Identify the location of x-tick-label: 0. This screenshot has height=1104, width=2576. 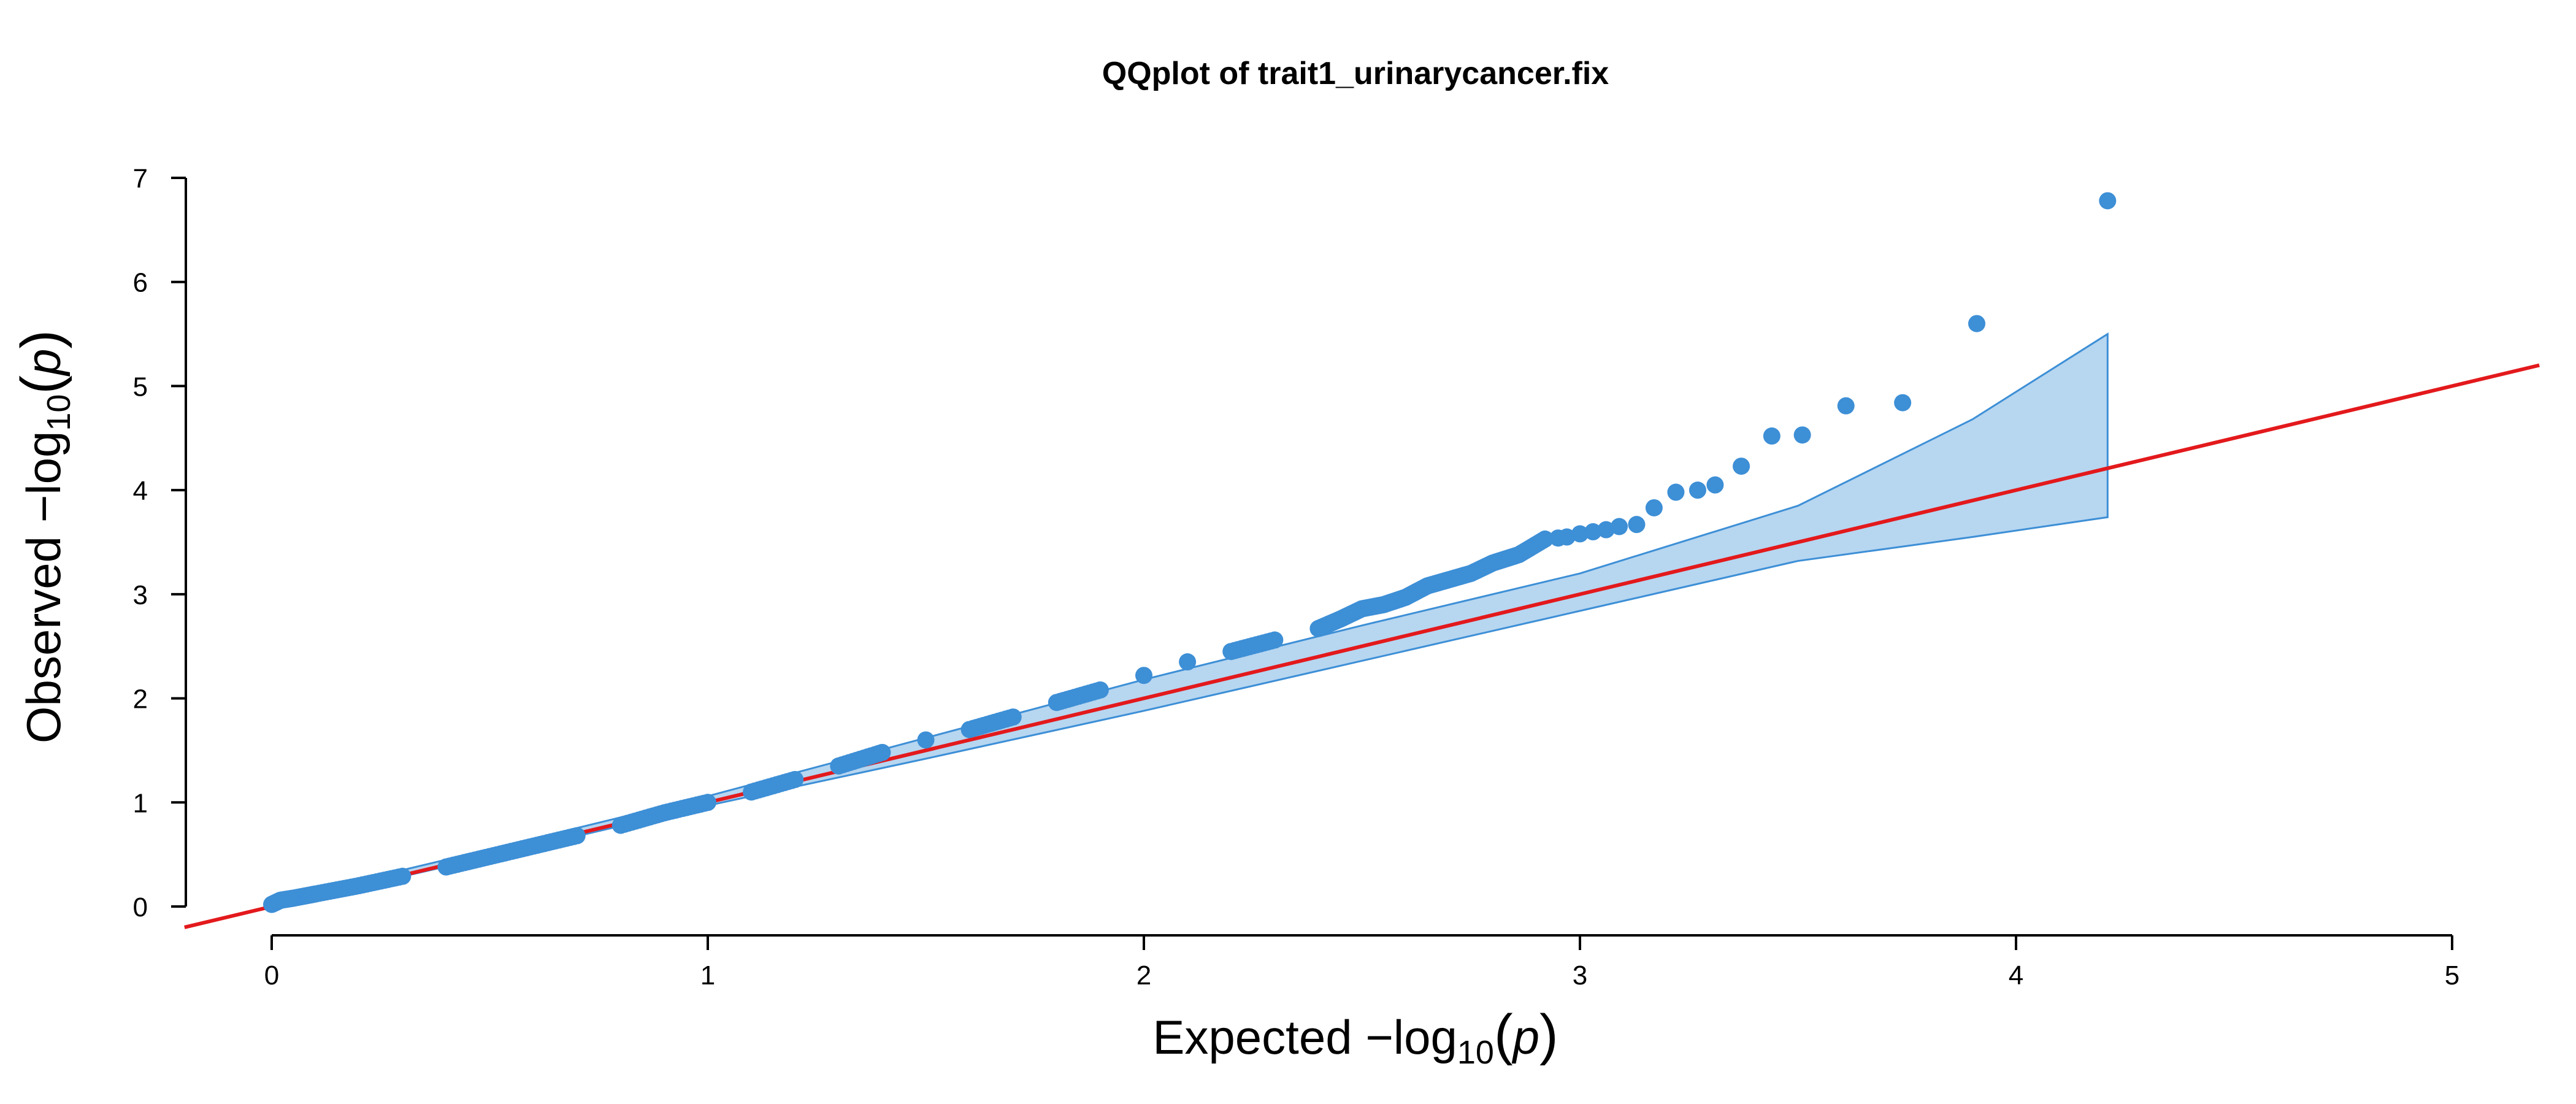
(271, 975).